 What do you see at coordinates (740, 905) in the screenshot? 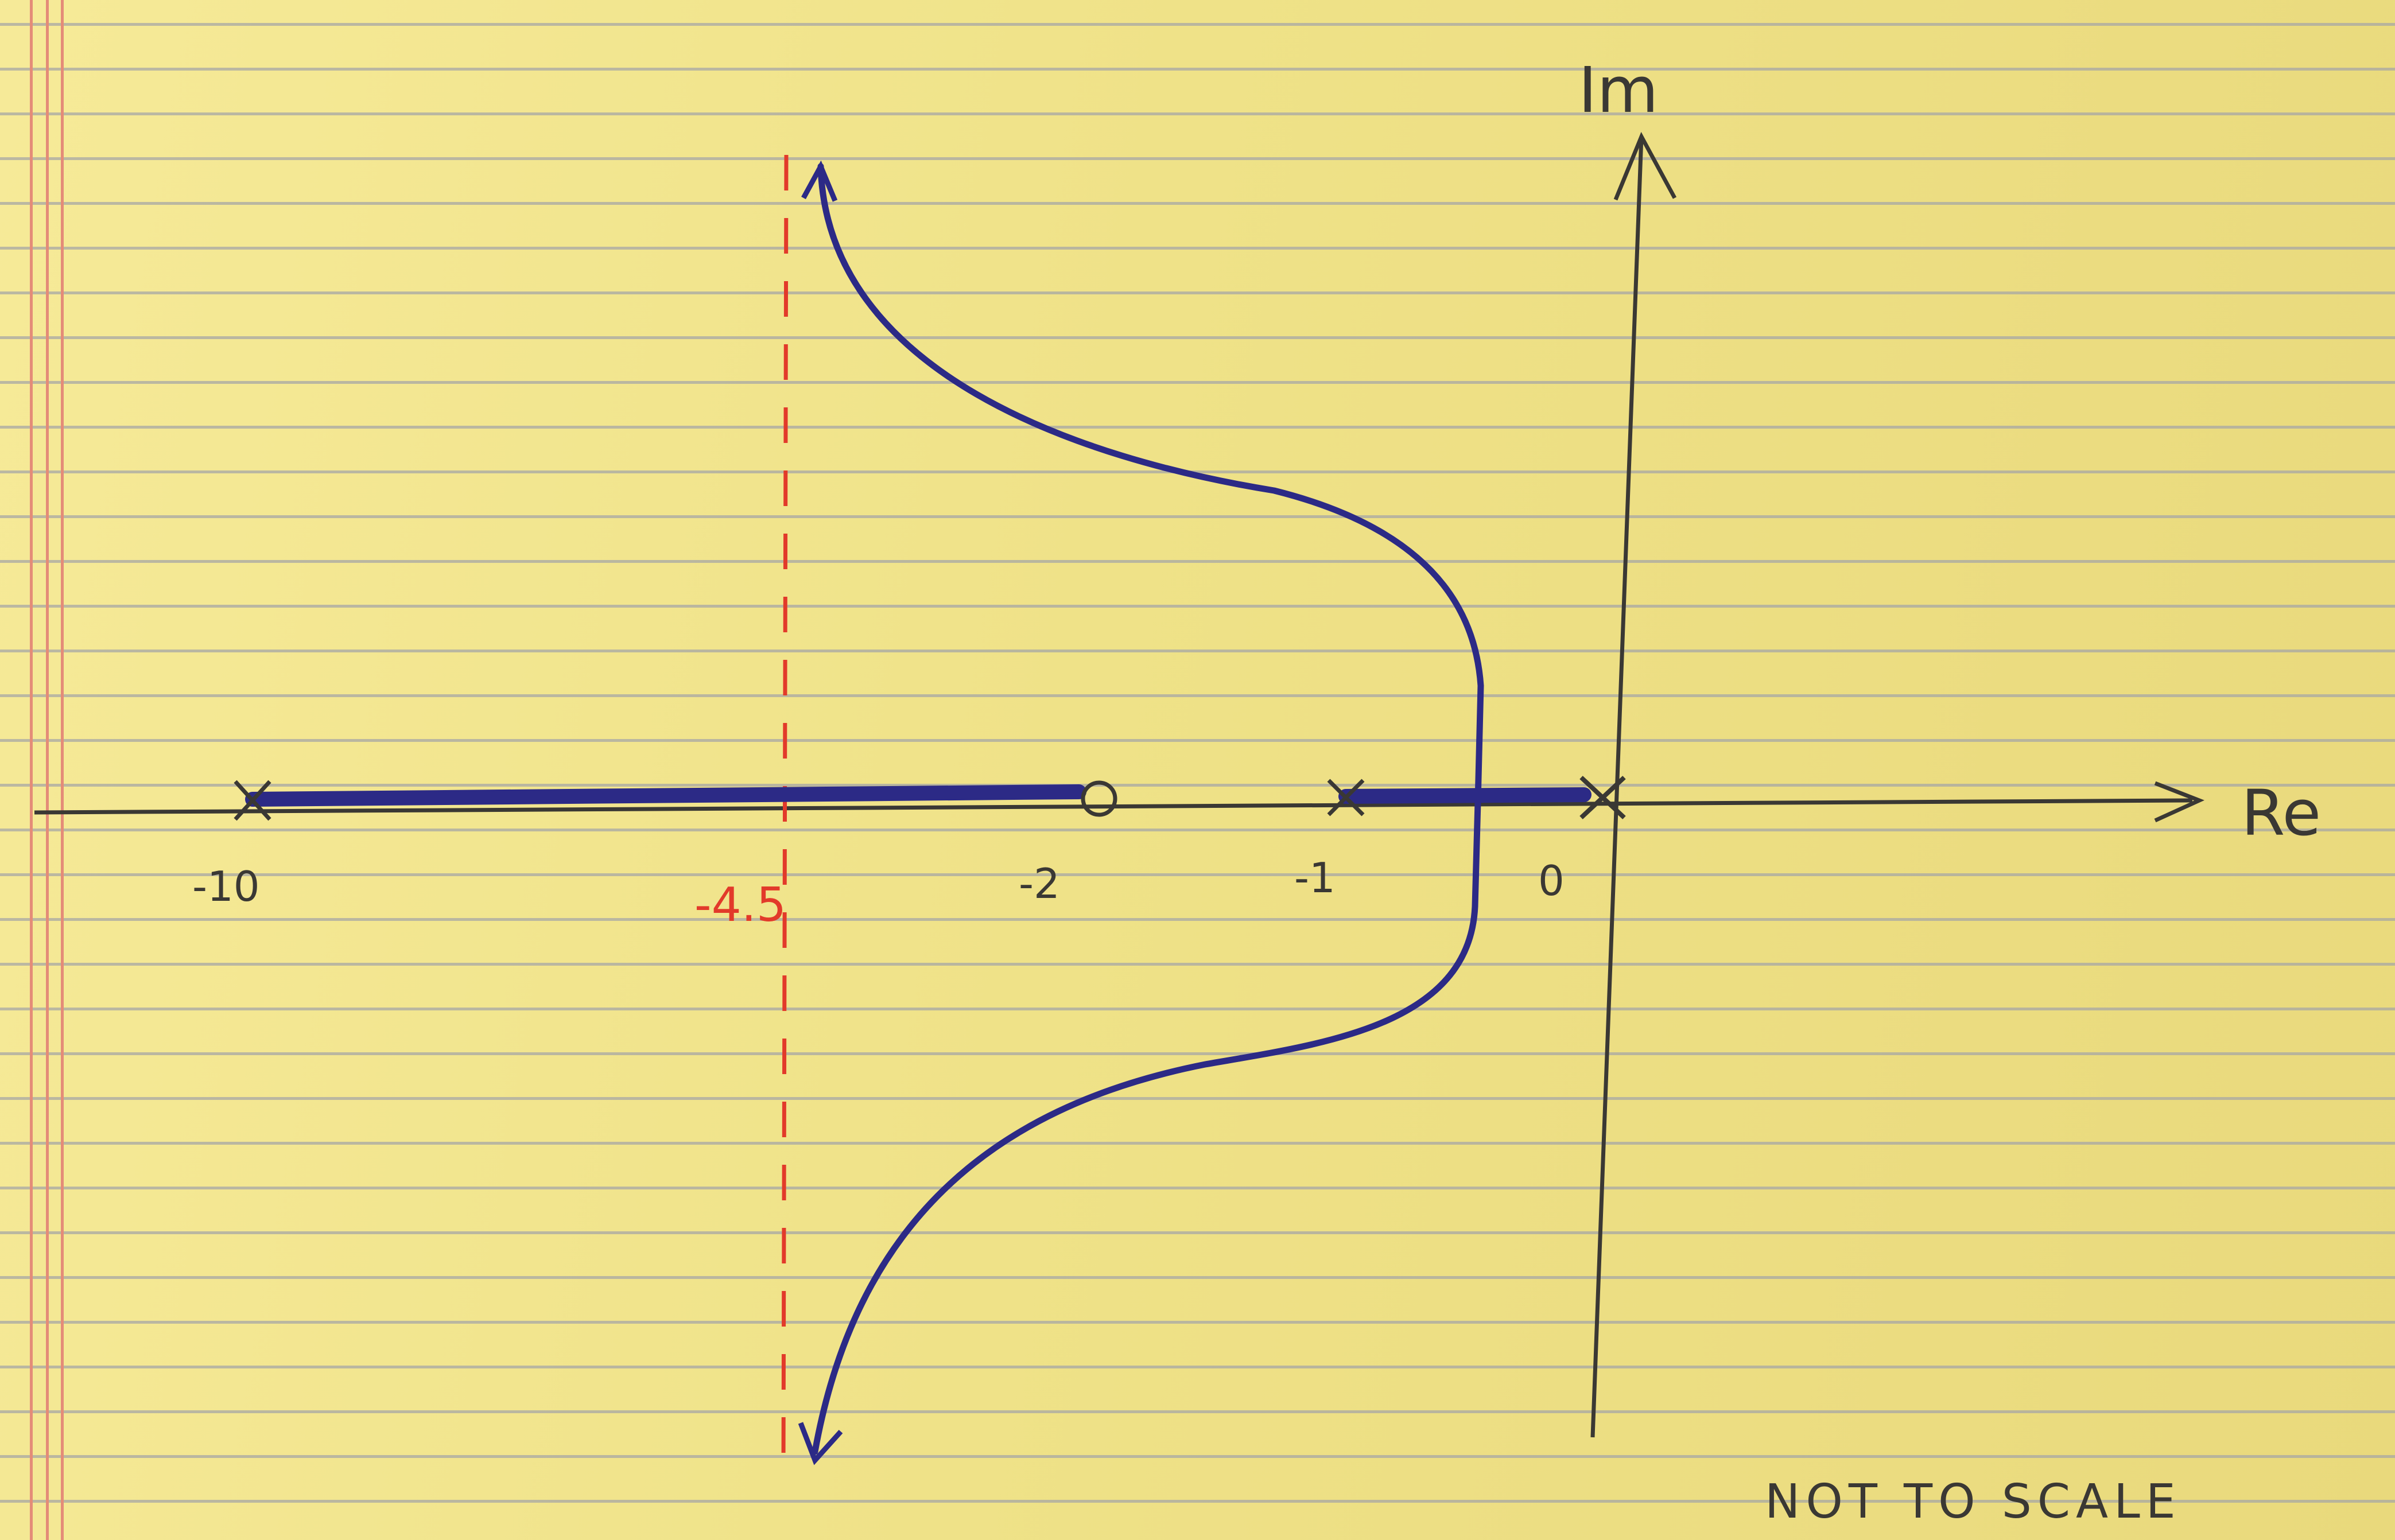
I see `asymptote-label: -4.5` at bounding box center [740, 905].